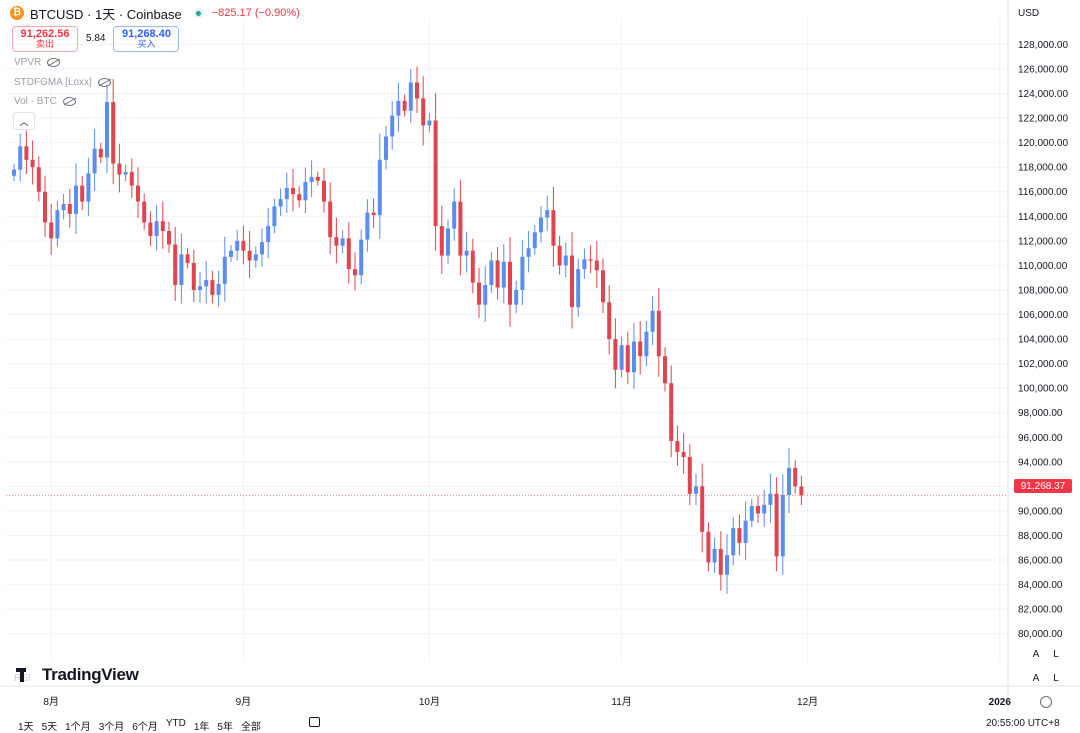 The image size is (1080, 733). I want to click on calendar-icon, so click(314, 722).